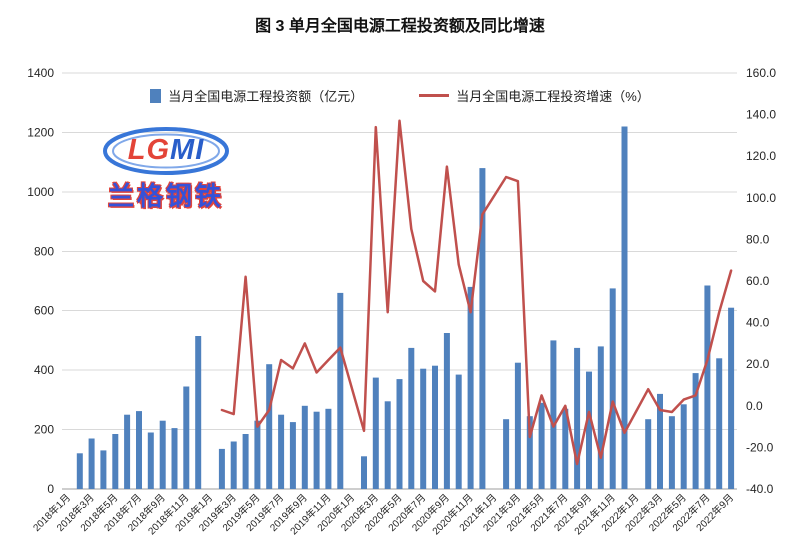  Describe the element at coordinates (400, 95) in the screenshot. I see `chart-legend: 当月全国电源工程投资额（亿元） 当月全国电源工程投资增速（%）` at that location.